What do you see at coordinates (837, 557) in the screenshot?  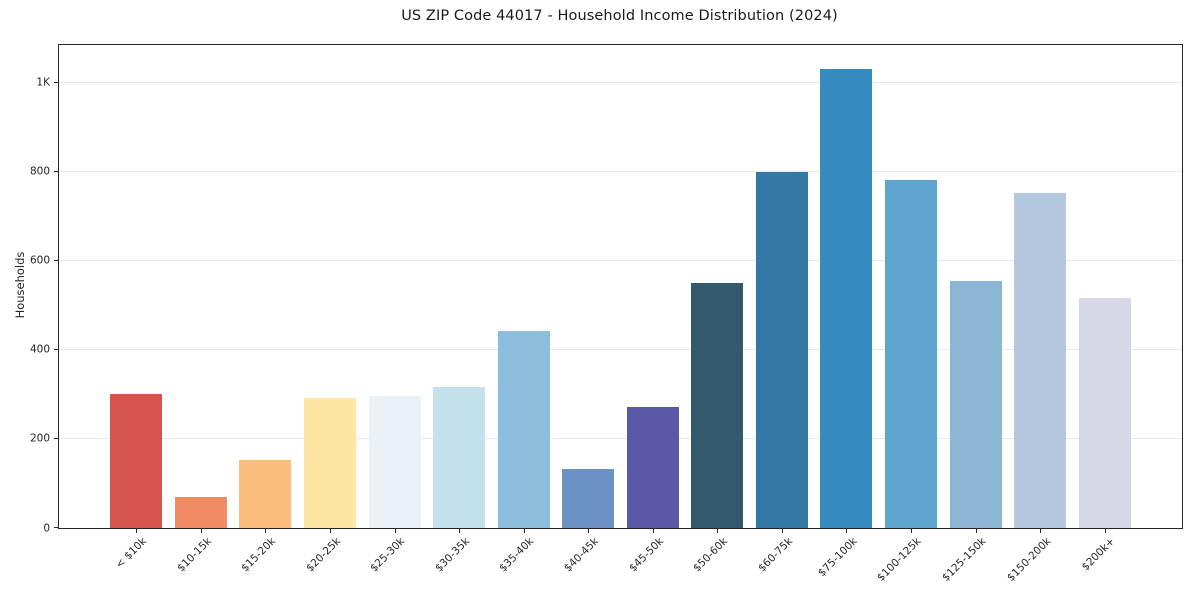 I see `x-tick-label: $75-100k` at bounding box center [837, 557].